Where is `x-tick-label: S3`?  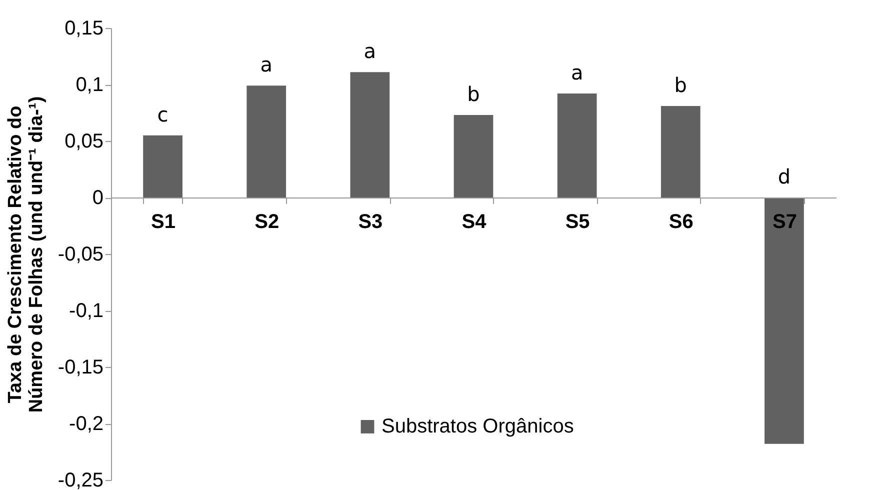 x-tick-label: S3 is located at coordinates (370, 222).